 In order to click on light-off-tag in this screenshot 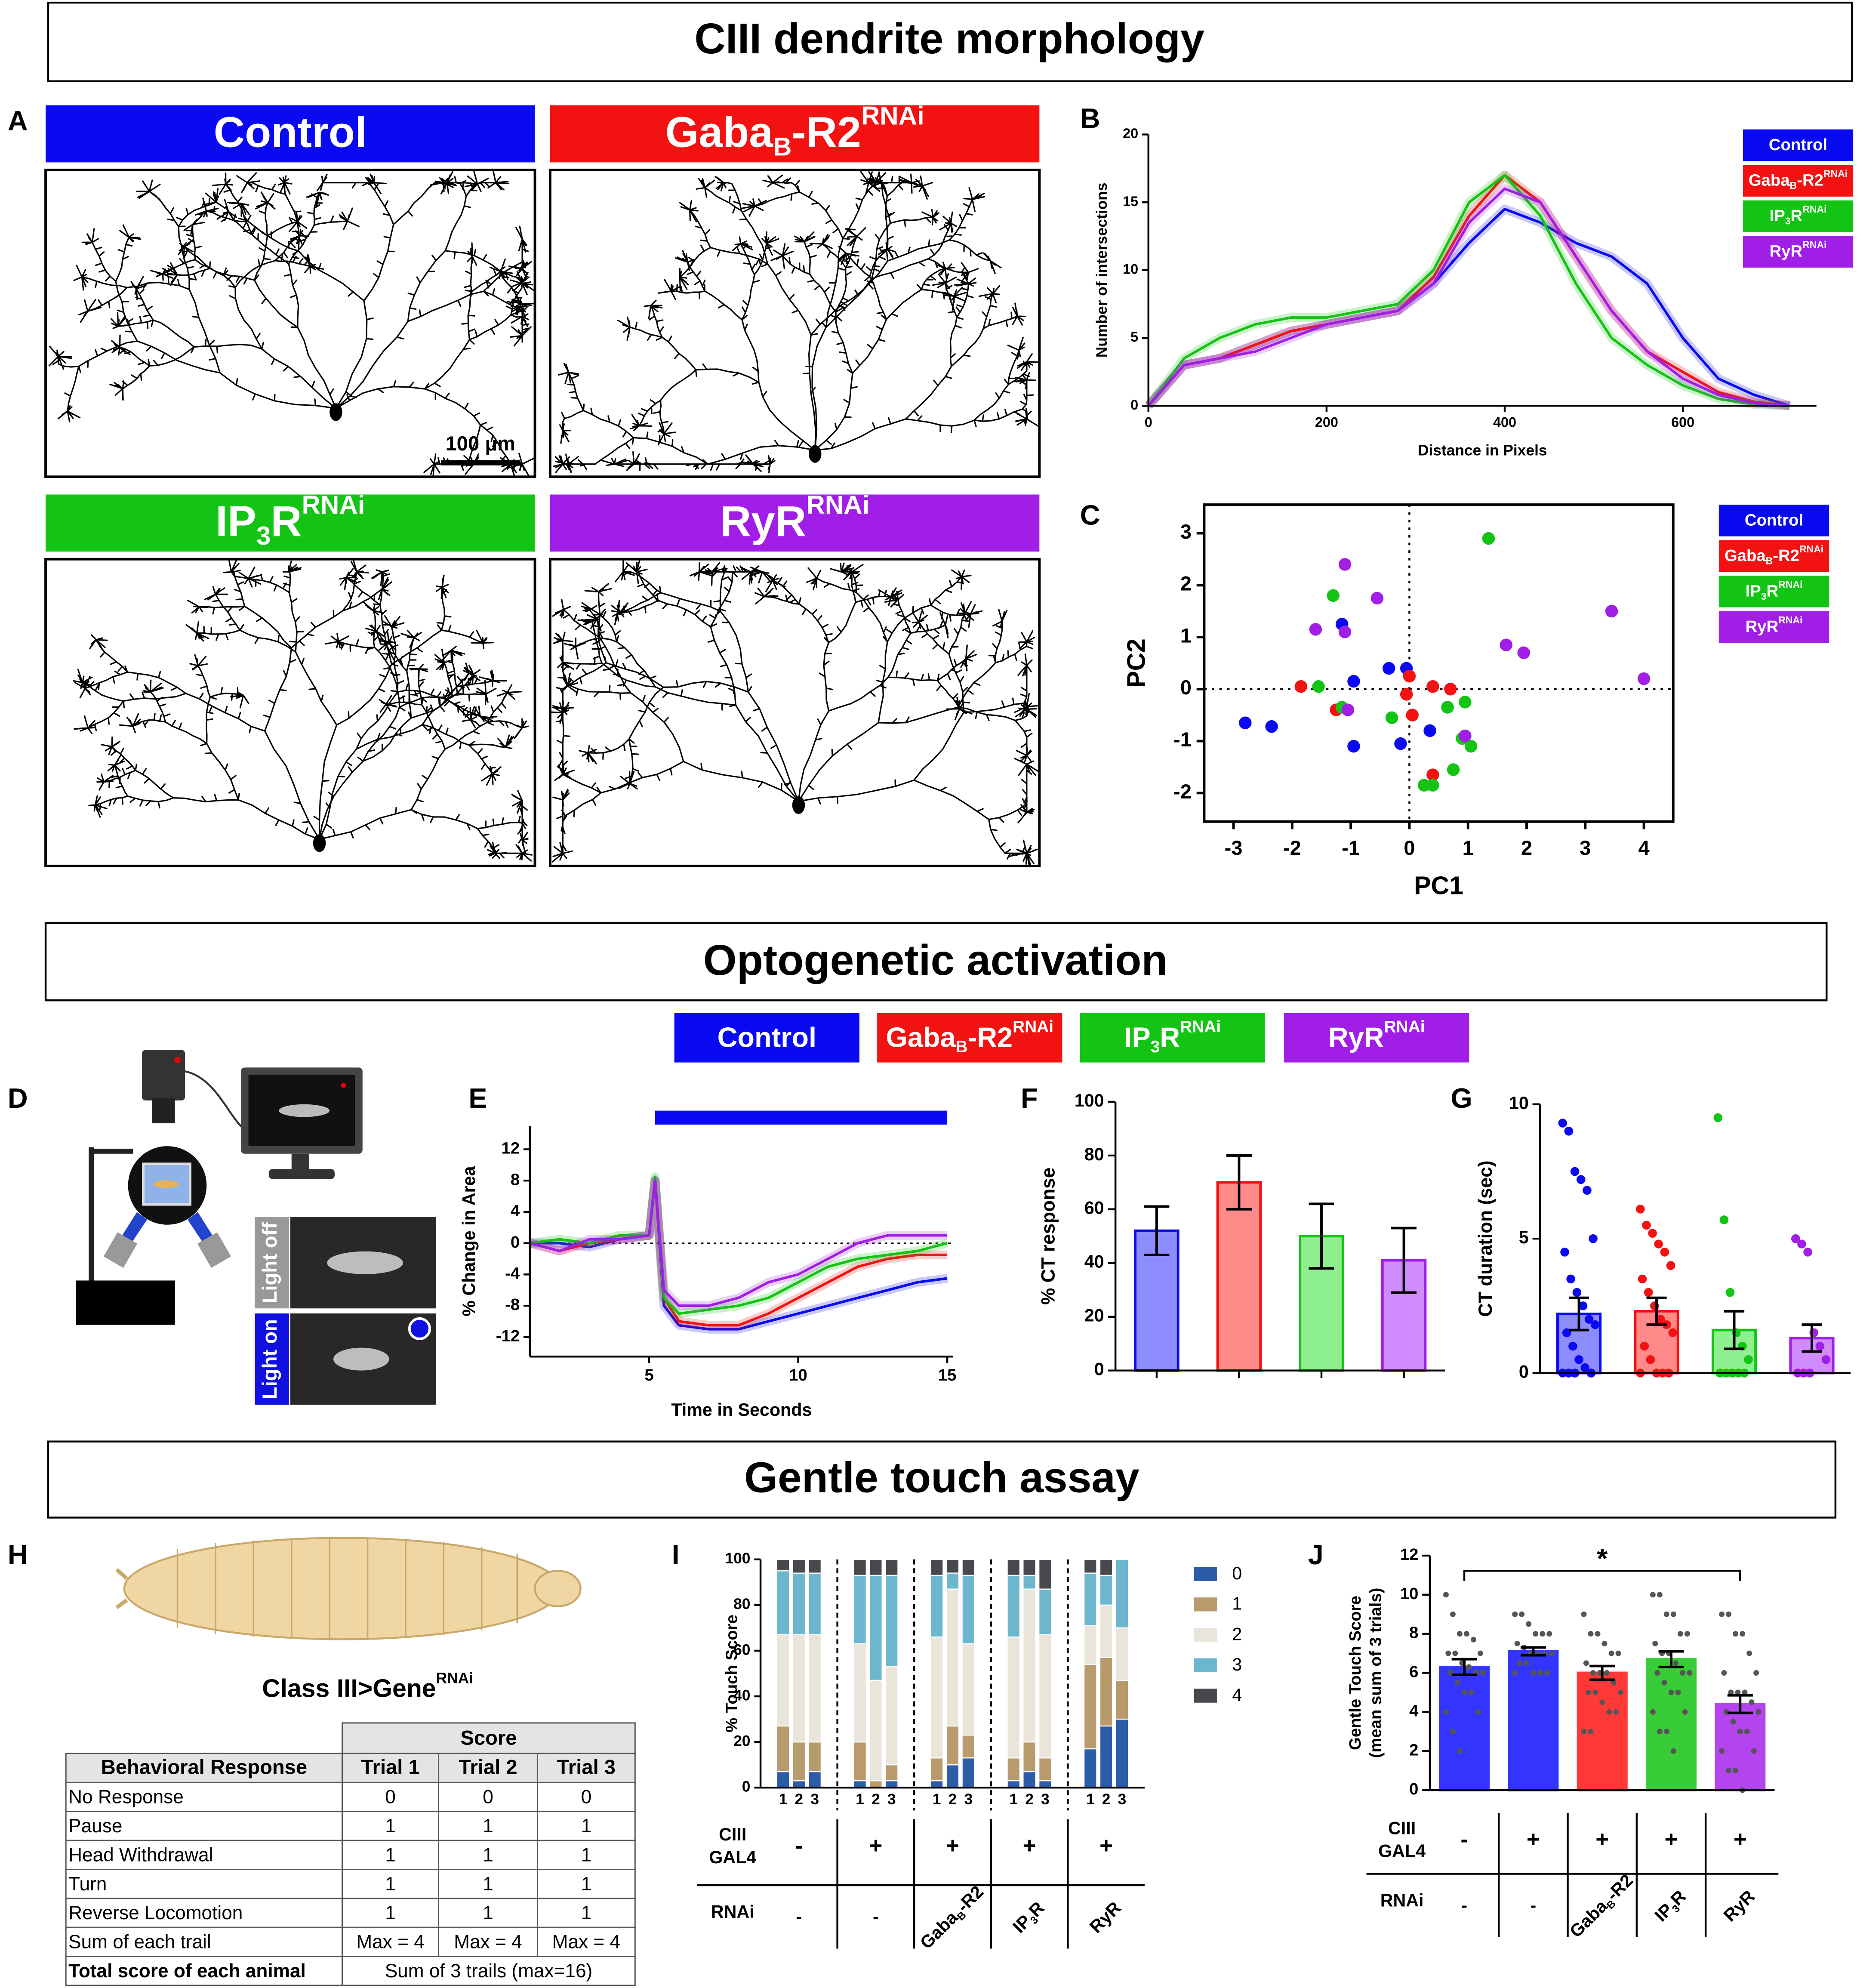, I will do `click(272, 1263)`.